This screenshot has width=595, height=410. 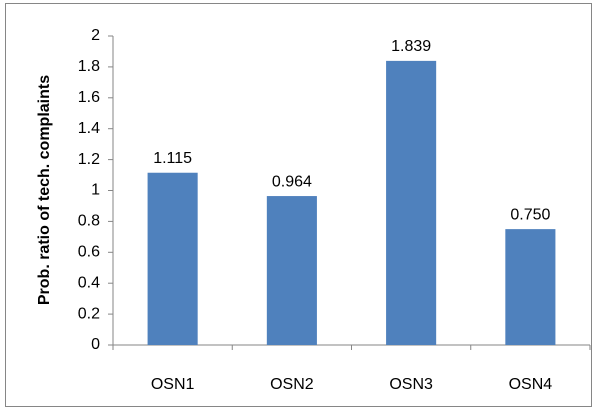 I want to click on x-tick-label: OSN3, so click(x=411, y=384).